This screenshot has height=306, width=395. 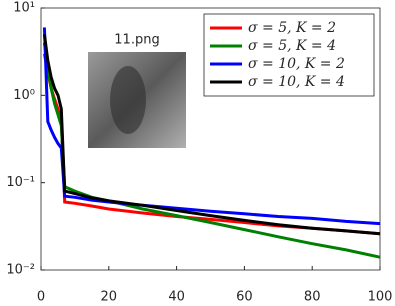 What do you see at coordinates (20, 270) in the screenshot?
I see `y-tick-label: 10⁻²` at bounding box center [20, 270].